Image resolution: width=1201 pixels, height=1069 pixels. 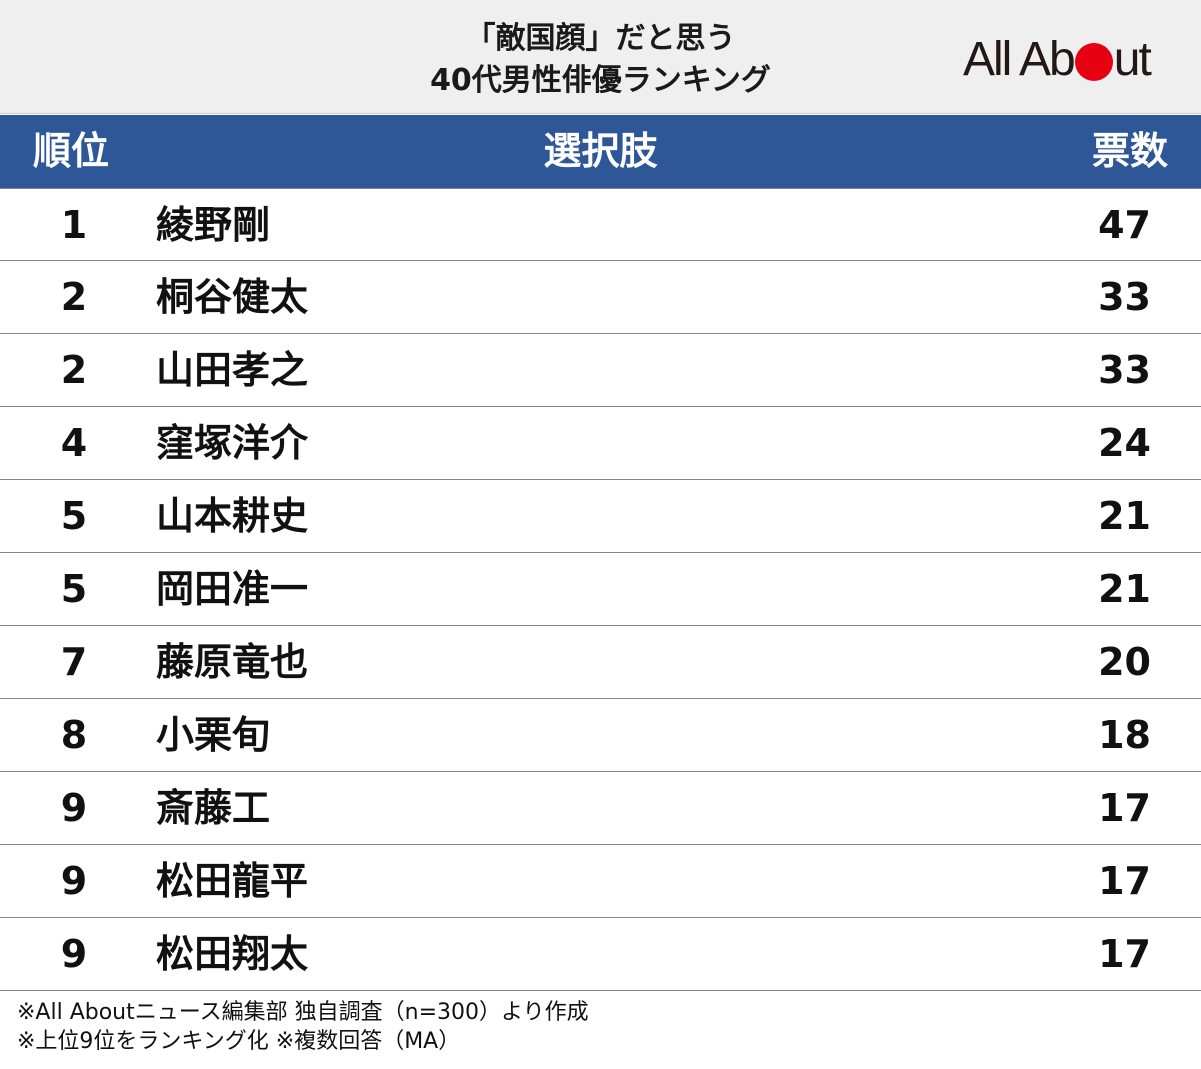 I want to click on name-cell: 綾野剛, so click(x=213, y=225).